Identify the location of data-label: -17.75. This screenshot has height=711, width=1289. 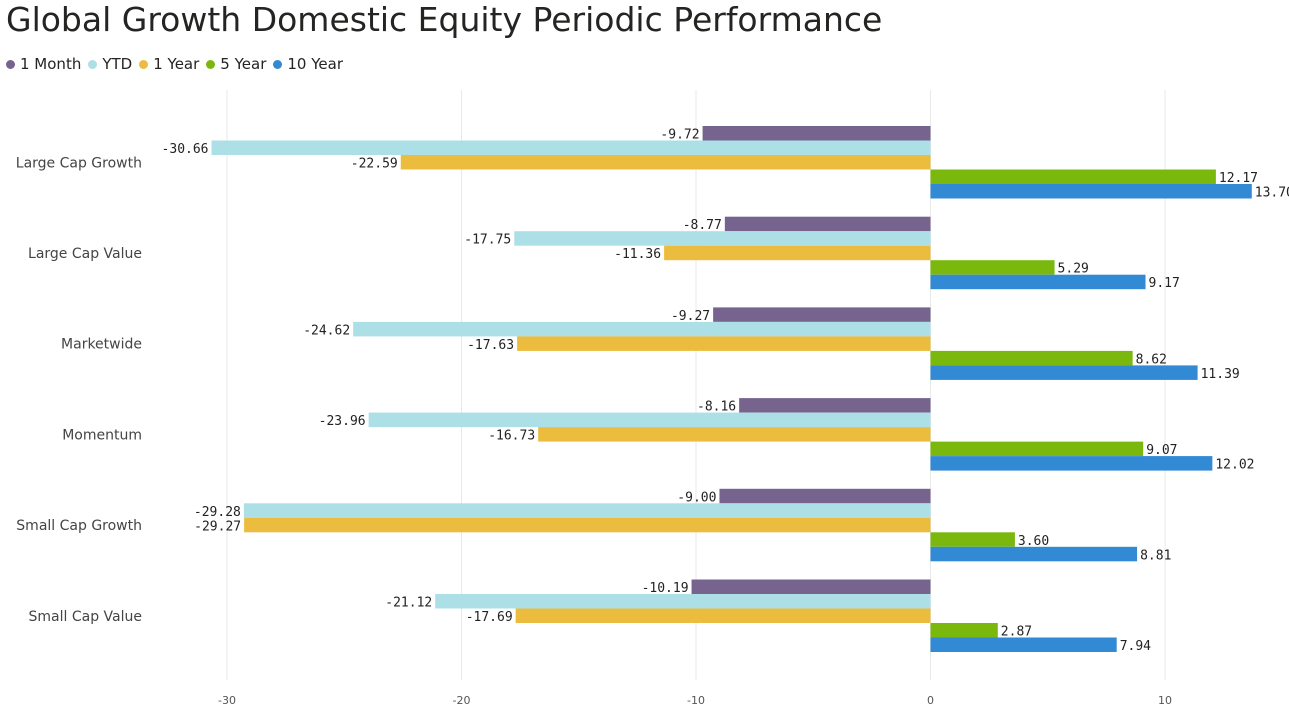
(487, 240).